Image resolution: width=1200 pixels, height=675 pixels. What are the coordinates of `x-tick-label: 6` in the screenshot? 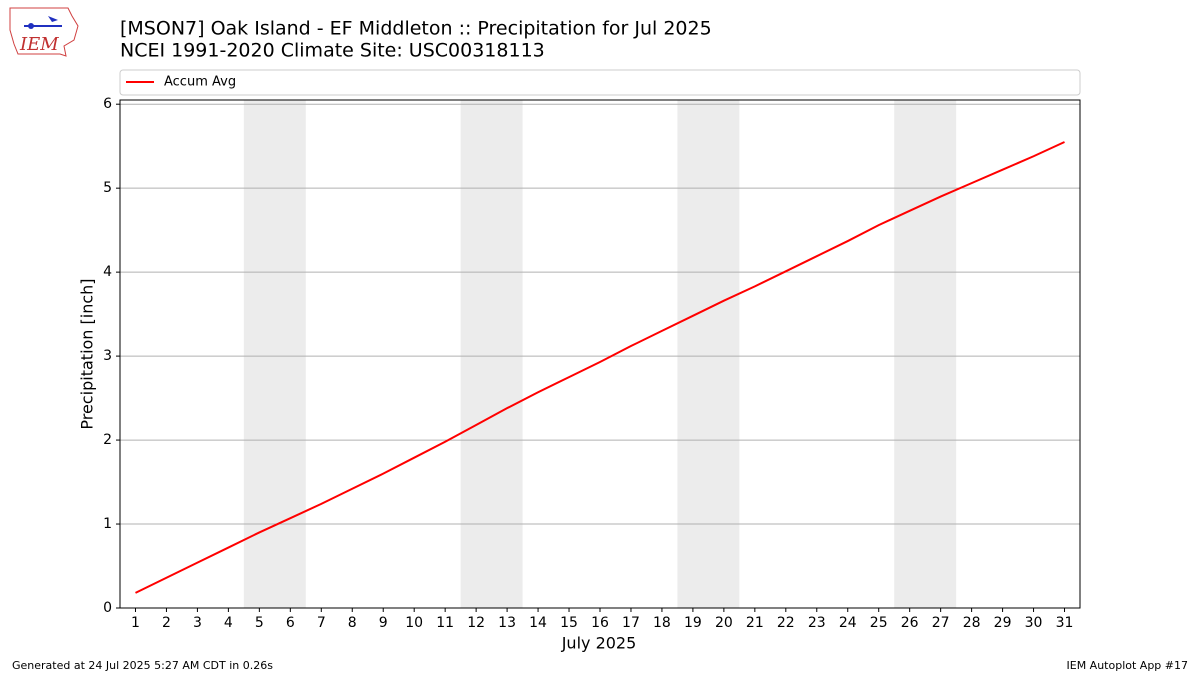 It's located at (290, 623).